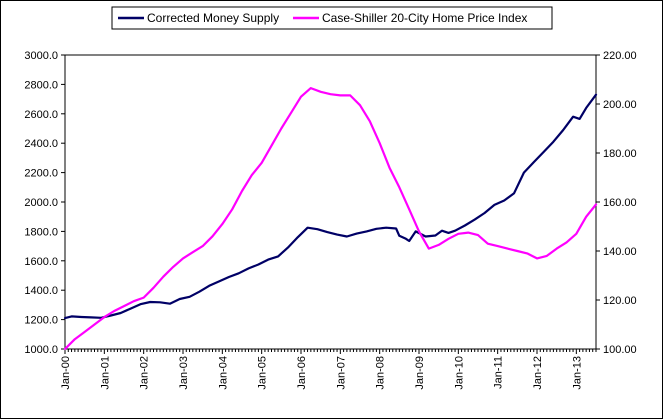 The width and height of the screenshot is (663, 419). What do you see at coordinates (381, 373) in the screenshot?
I see `x-axis-tick-label: Jan-08` at bounding box center [381, 373].